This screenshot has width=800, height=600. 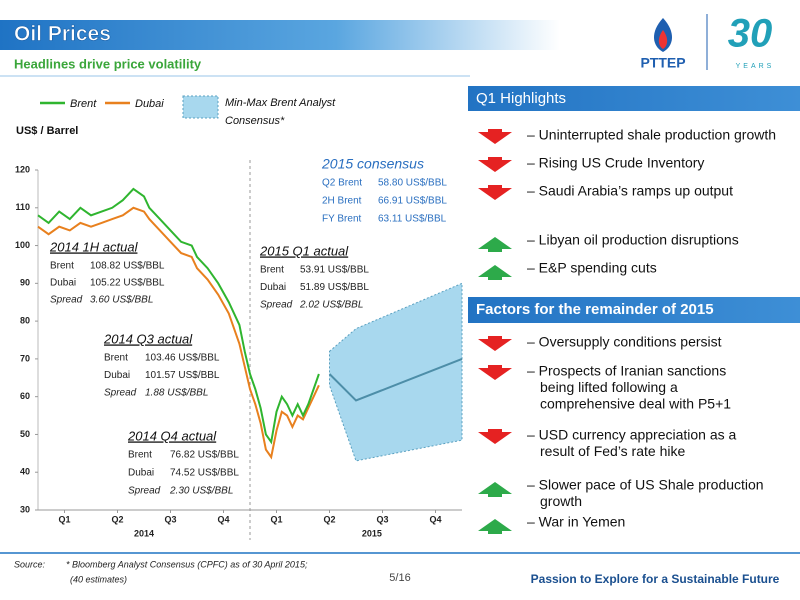 What do you see at coordinates (645, 485) in the screenshot?
I see `list-item: – Slower pace of US Shale production` at bounding box center [645, 485].